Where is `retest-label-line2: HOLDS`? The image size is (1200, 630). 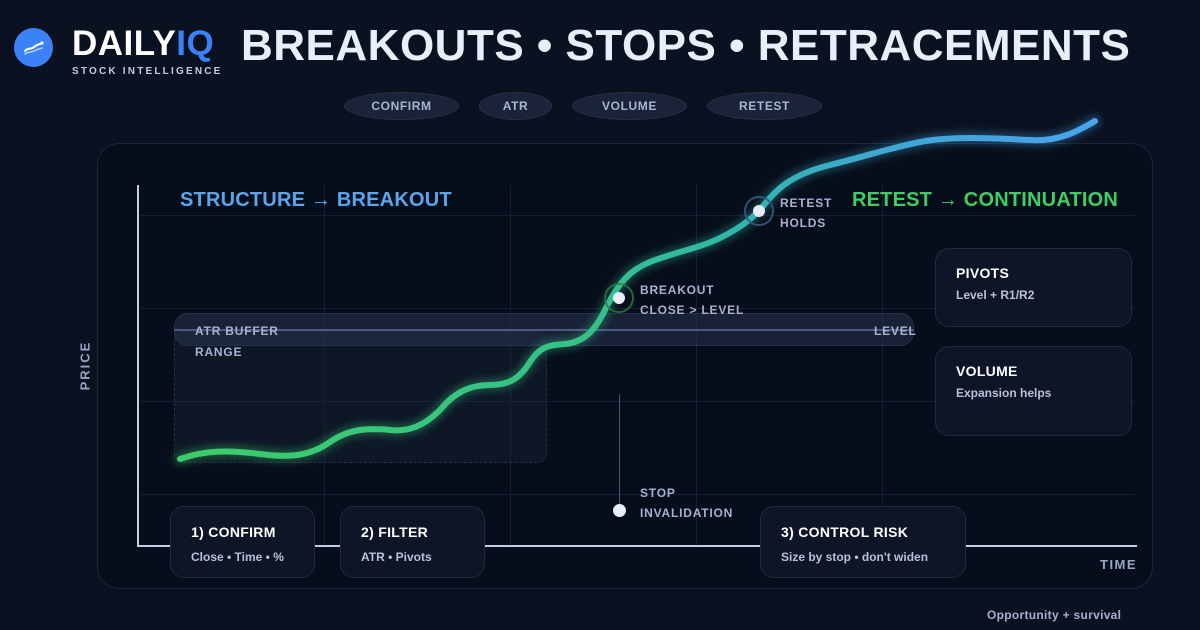 retest-label-line2: HOLDS is located at coordinates (803, 223).